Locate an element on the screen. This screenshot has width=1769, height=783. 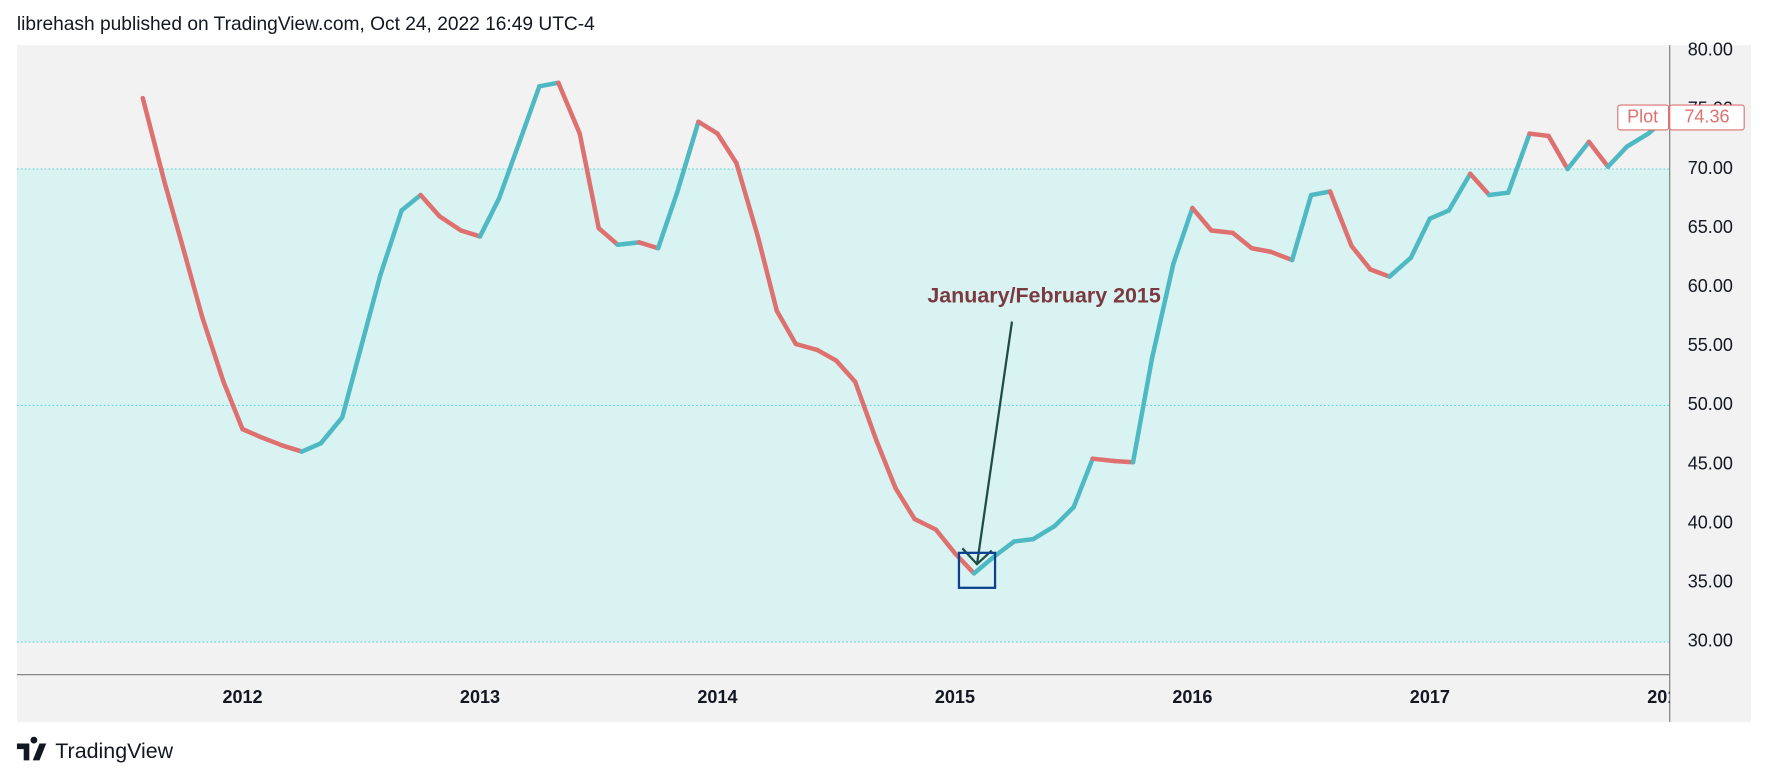
y-tick-label: 50.00 is located at coordinates (1710, 404).